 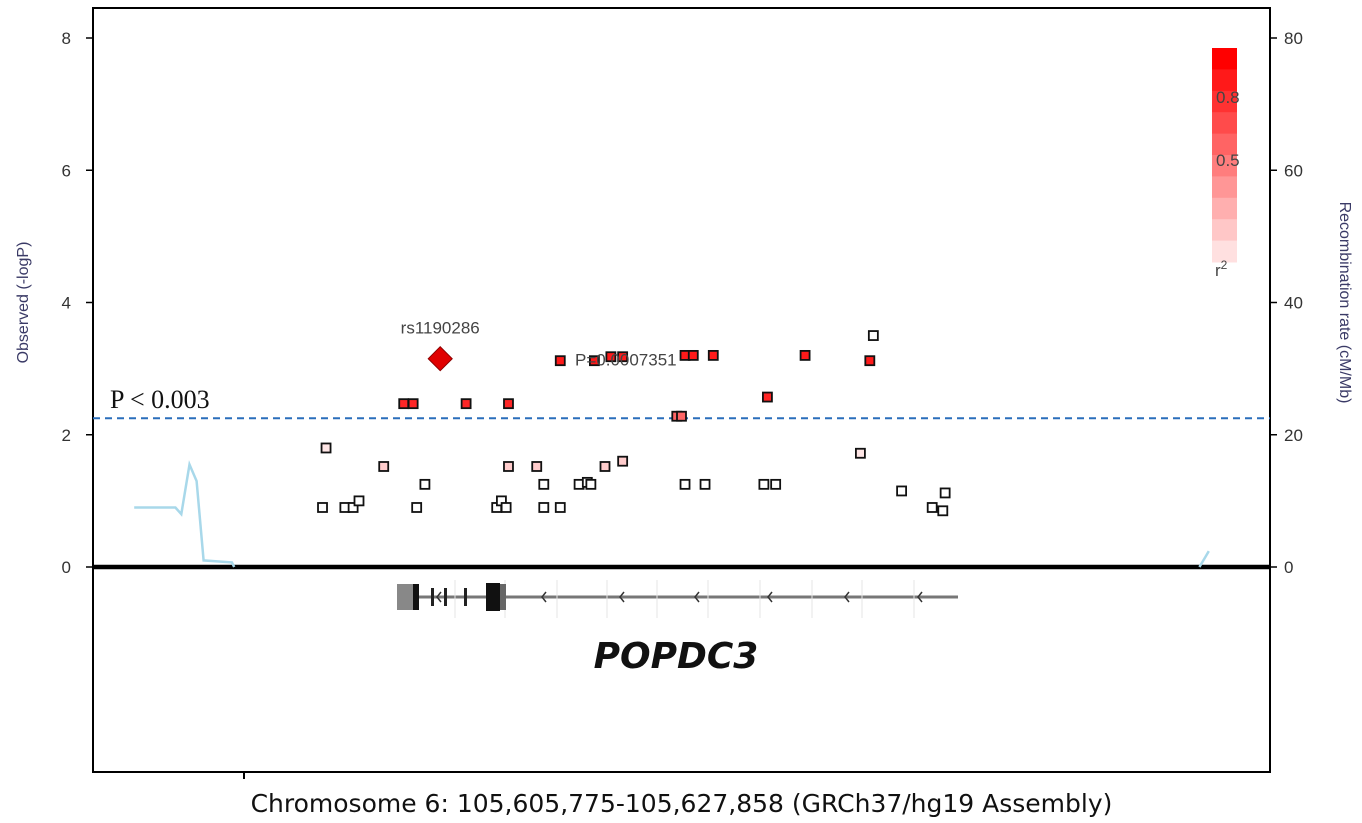 What do you see at coordinates (1293, 170) in the screenshot?
I see `y2-tick-label: 60` at bounding box center [1293, 170].